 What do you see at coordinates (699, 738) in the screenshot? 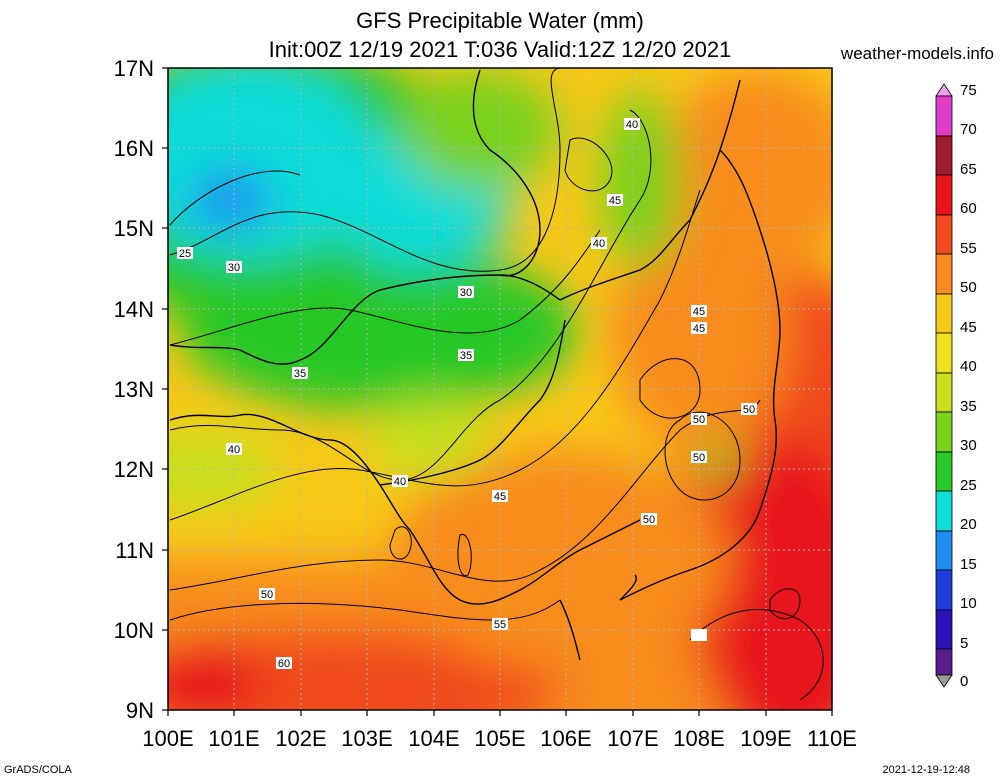
I see `lon-label: 108E` at bounding box center [699, 738].